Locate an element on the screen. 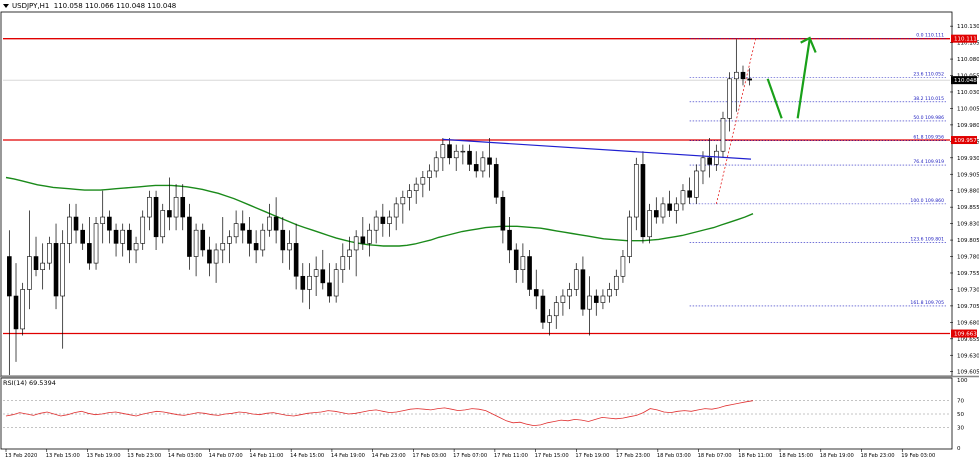 The width and height of the screenshot is (979, 460). fib-level-label: 50.0 109.986 is located at coordinates (928, 118).